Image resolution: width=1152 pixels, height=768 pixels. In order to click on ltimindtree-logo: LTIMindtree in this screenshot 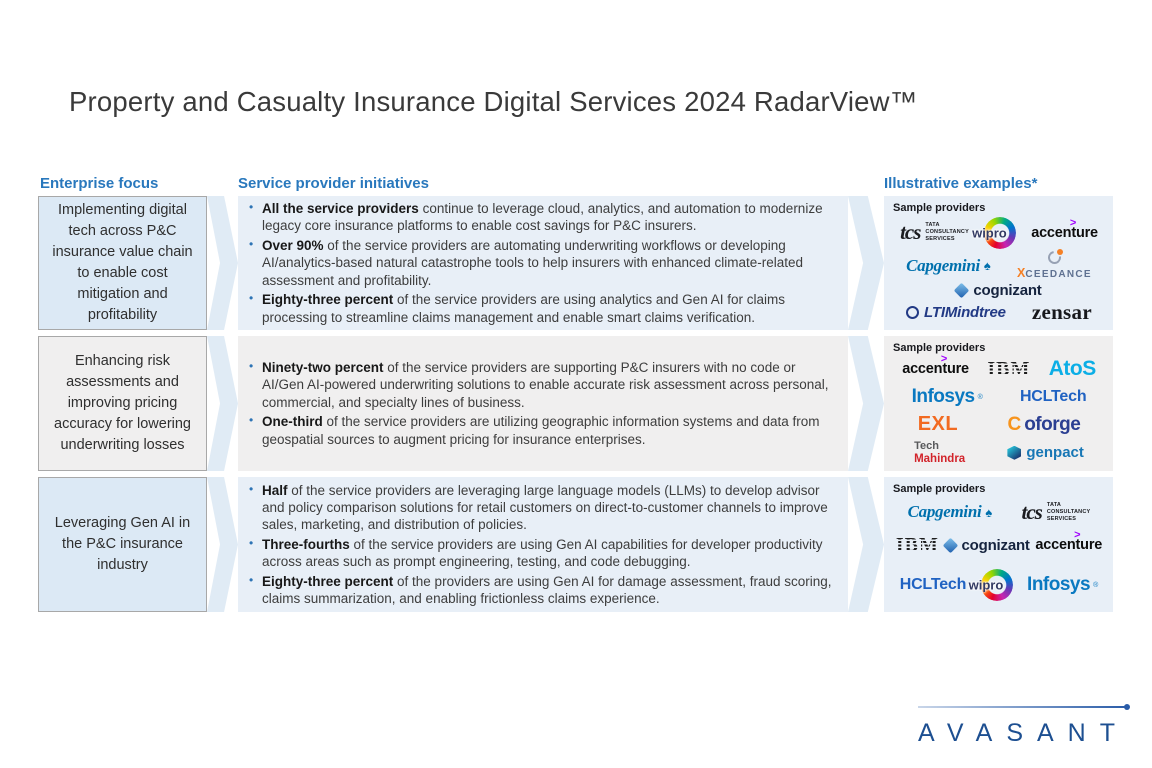, I will do `click(956, 312)`.